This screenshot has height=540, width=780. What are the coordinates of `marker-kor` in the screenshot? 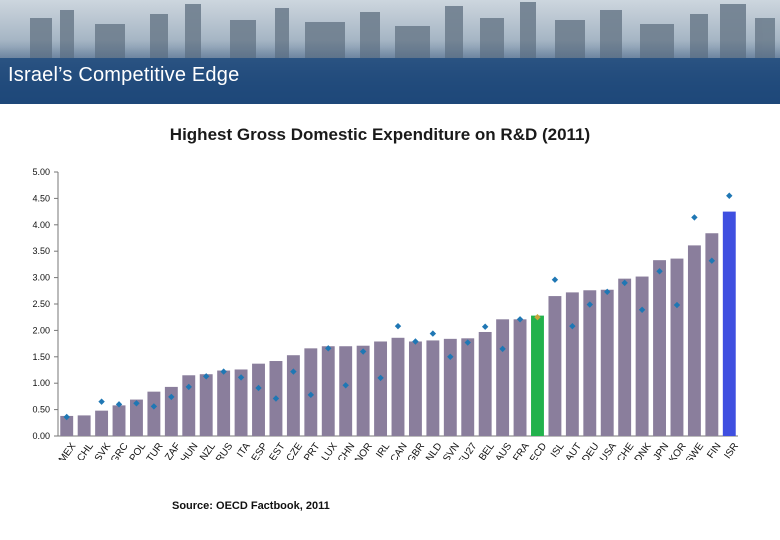 It's located at (677, 305).